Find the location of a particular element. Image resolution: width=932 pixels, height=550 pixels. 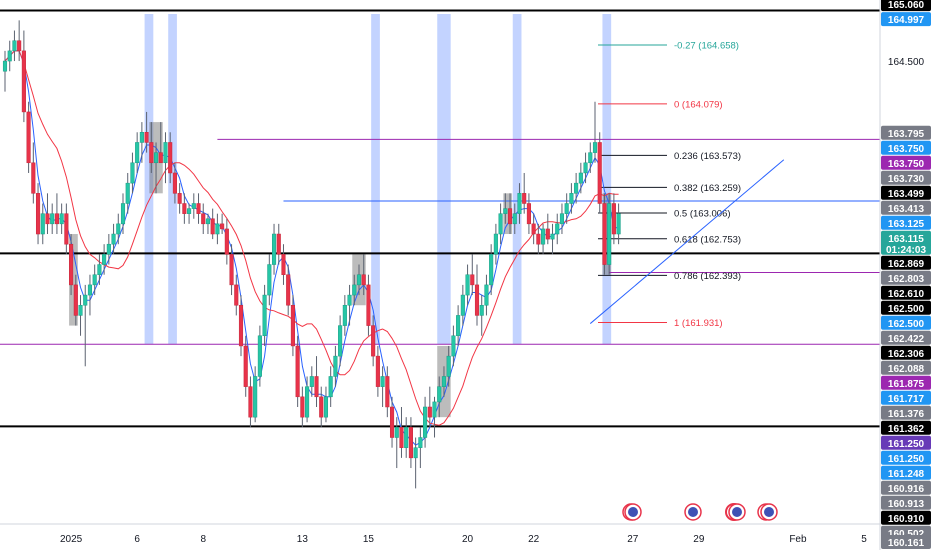

fib-level-label: 0 (164.079) is located at coordinates (698, 104).